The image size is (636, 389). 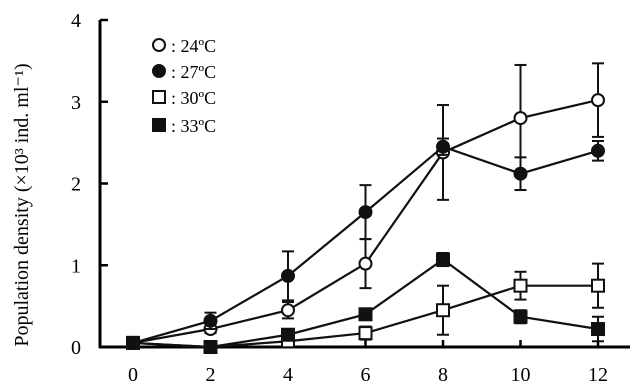 What do you see at coordinates (288, 375) in the screenshot?
I see `x-tick-label: 4` at bounding box center [288, 375].